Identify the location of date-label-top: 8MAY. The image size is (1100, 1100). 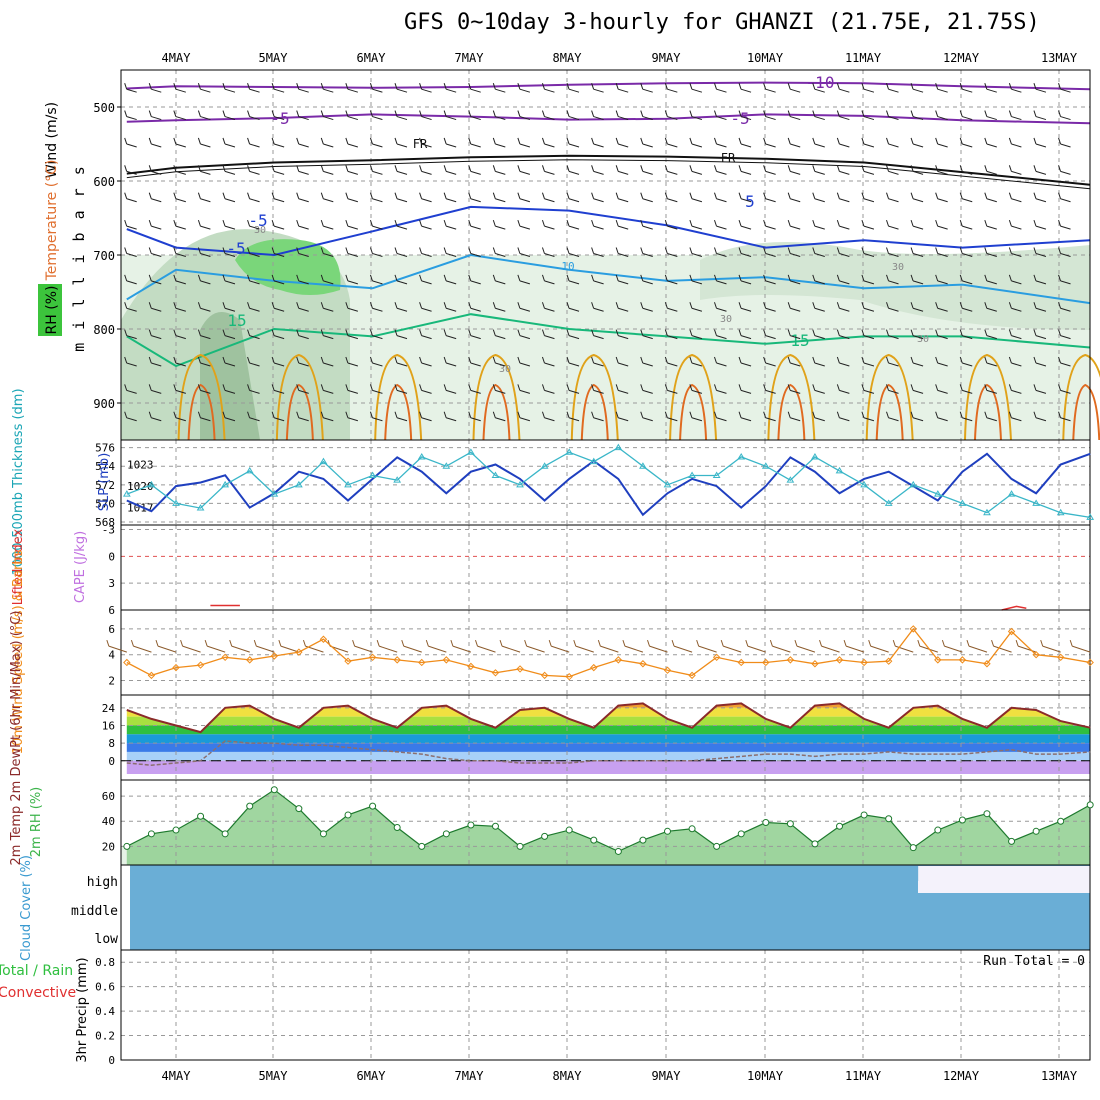
(568, 58).